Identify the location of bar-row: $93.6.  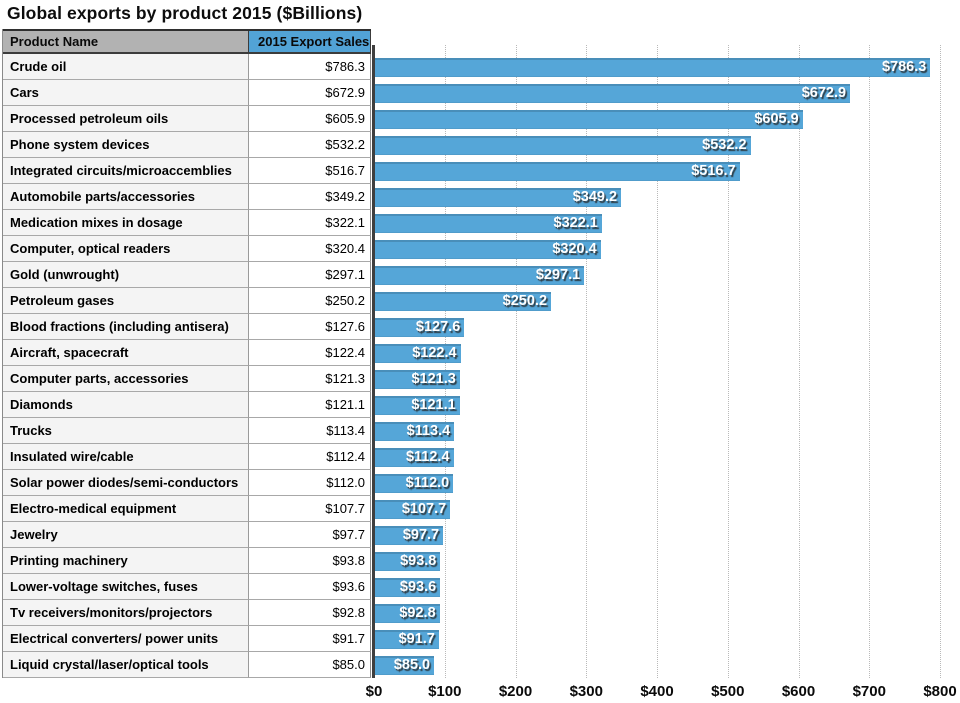
(657, 587).